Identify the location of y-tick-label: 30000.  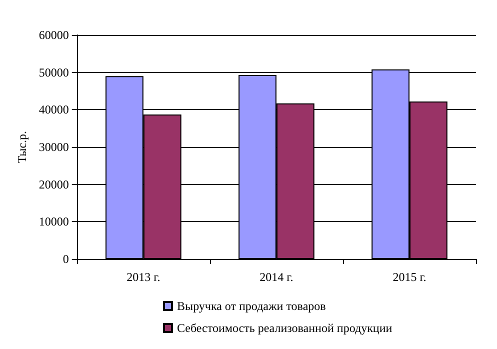
(53, 147).